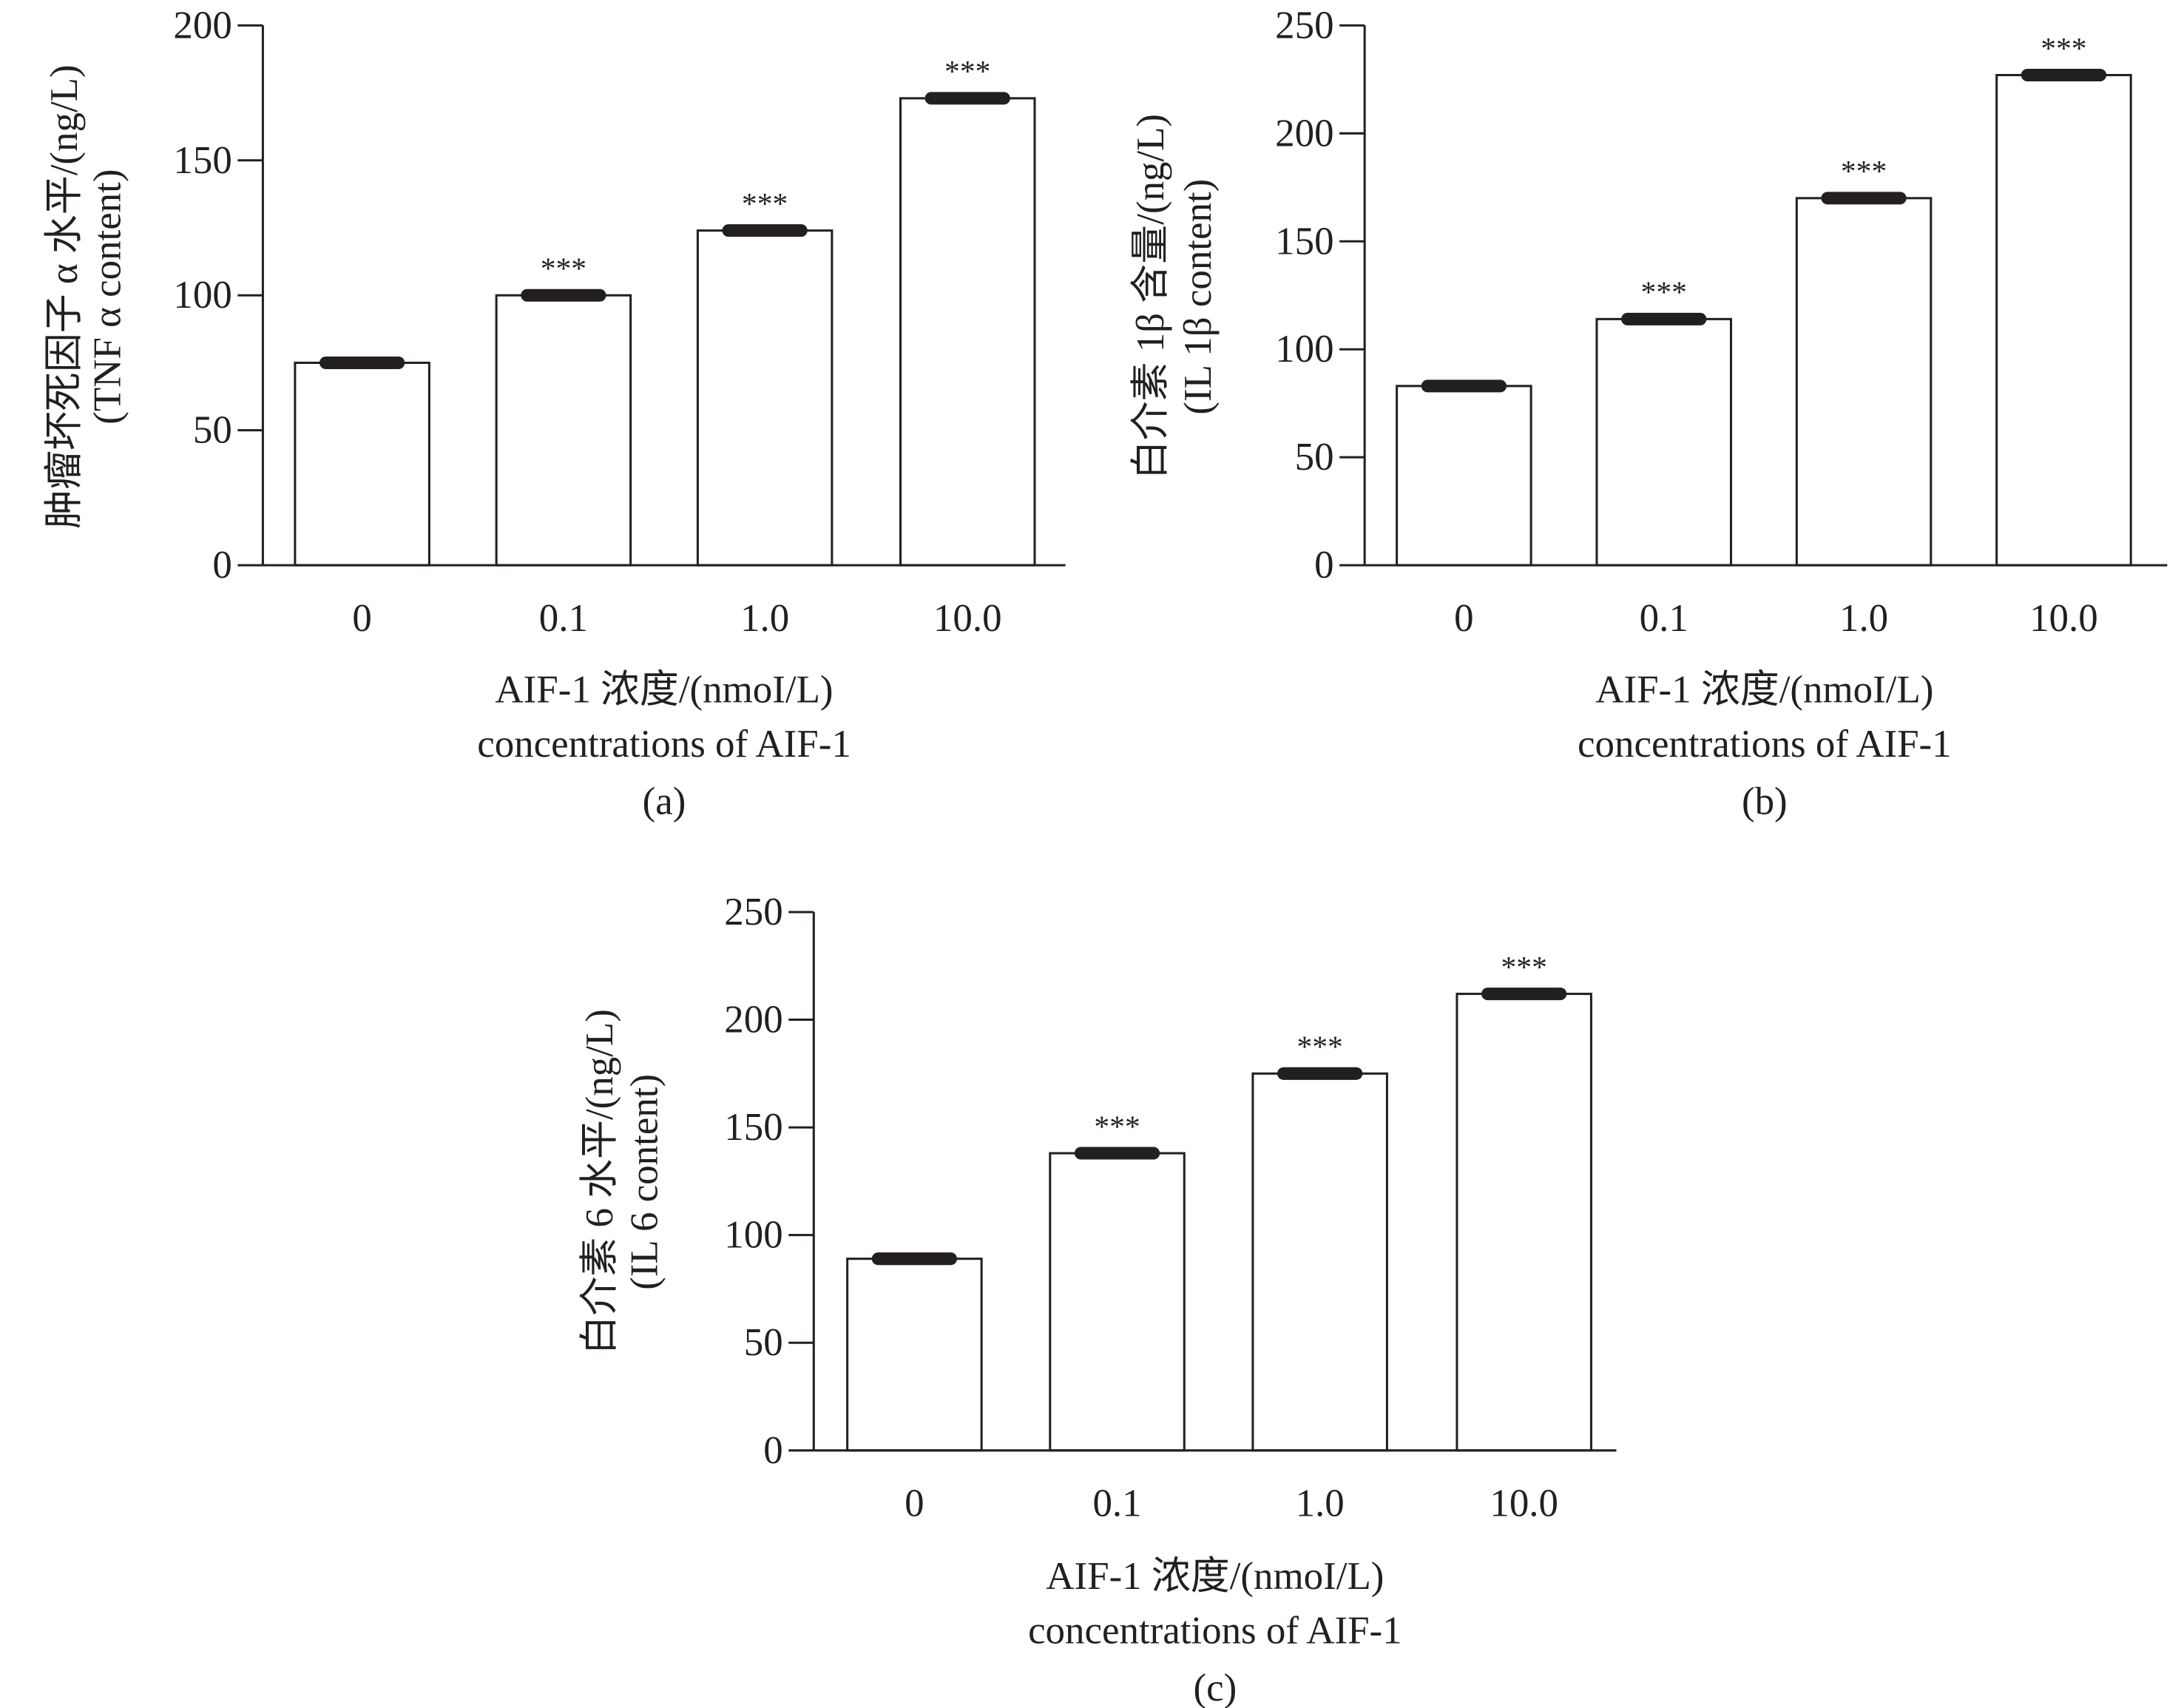 The width and height of the screenshot is (2184, 1708). What do you see at coordinates (1215, 1631) in the screenshot?
I see `x-axis-title-c-line2: concentrations of AIF-1` at bounding box center [1215, 1631].